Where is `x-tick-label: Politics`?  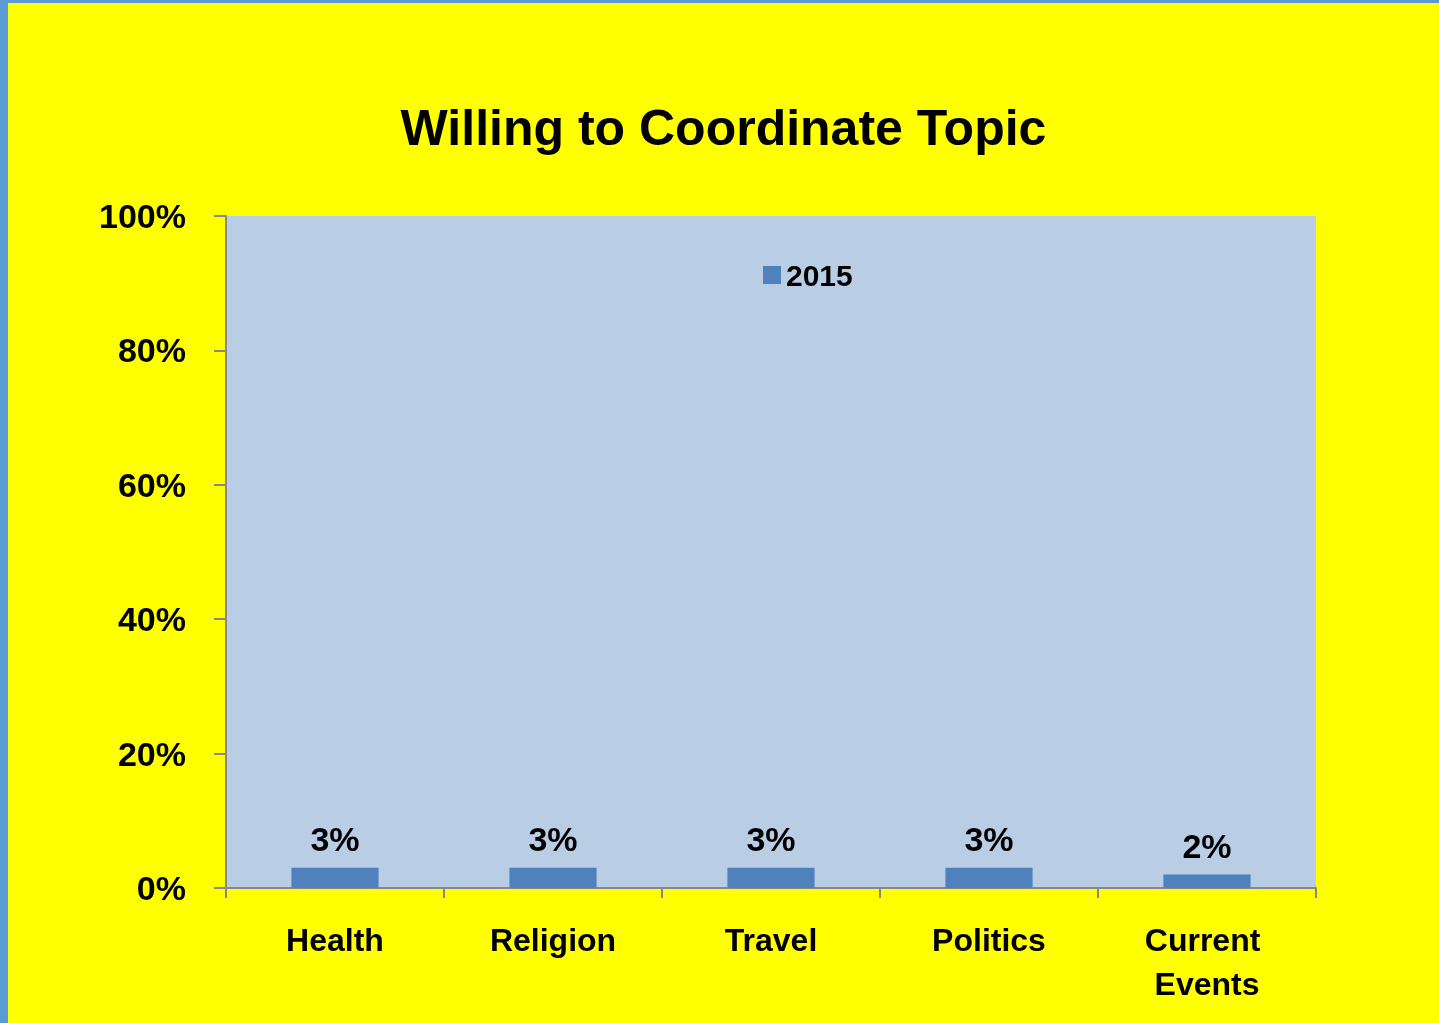 x-tick-label: Politics is located at coordinates (989, 940).